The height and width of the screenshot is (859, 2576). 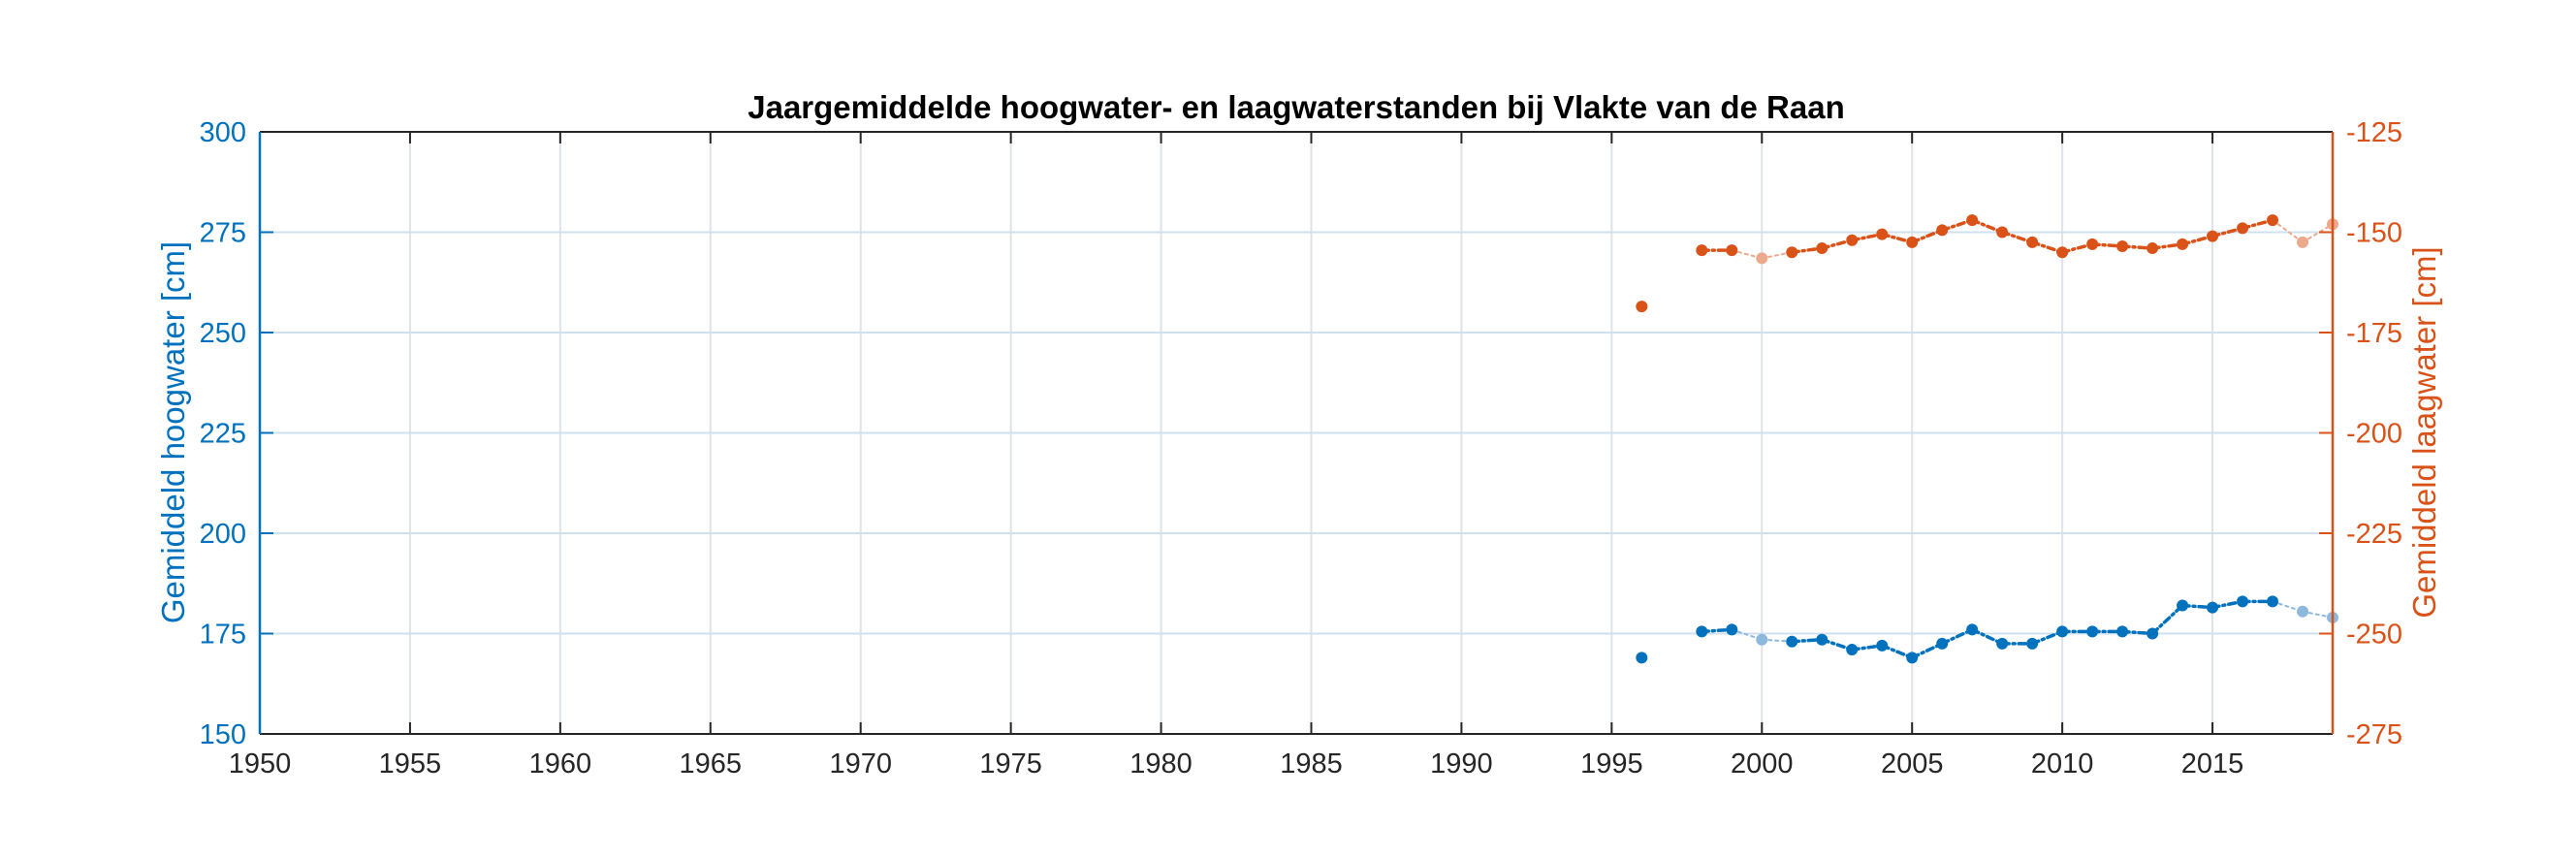 What do you see at coordinates (1913, 763) in the screenshot?
I see `x-tick-label: 2005` at bounding box center [1913, 763].